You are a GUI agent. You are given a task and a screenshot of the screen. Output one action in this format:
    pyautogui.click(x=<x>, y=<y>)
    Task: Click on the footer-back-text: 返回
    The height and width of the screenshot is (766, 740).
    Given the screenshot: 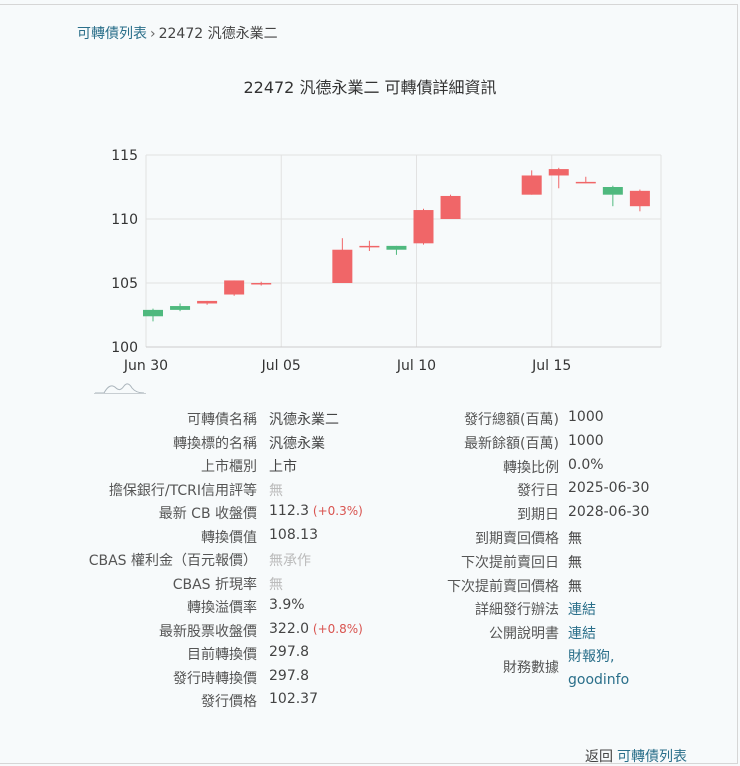 What is the action you would take?
    pyautogui.click(x=599, y=757)
    